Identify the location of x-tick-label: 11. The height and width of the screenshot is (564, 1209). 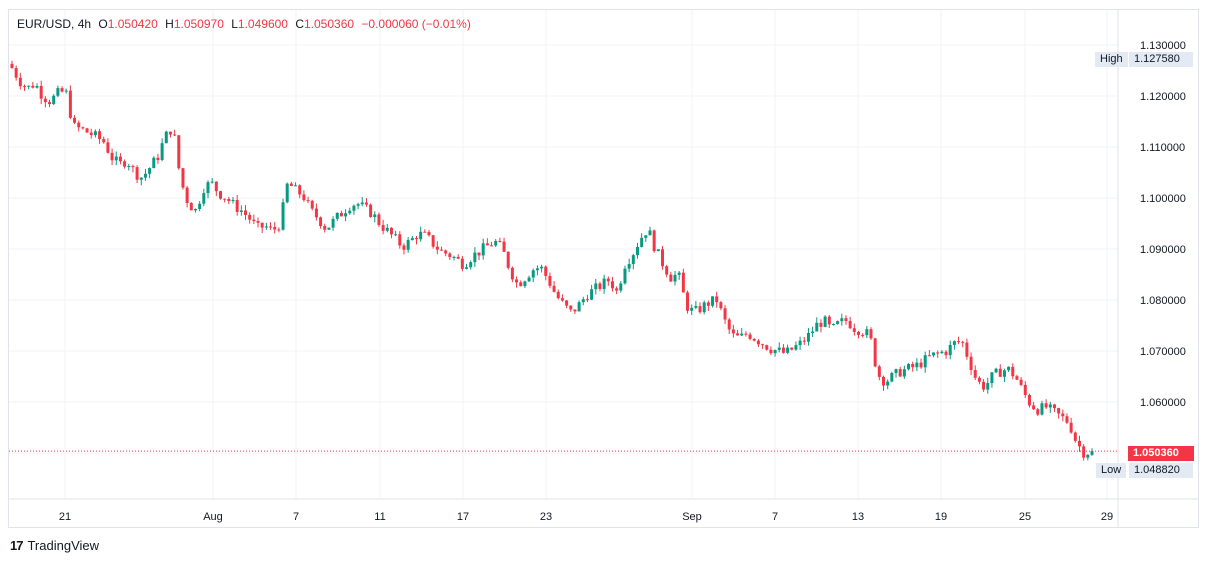
(379, 517).